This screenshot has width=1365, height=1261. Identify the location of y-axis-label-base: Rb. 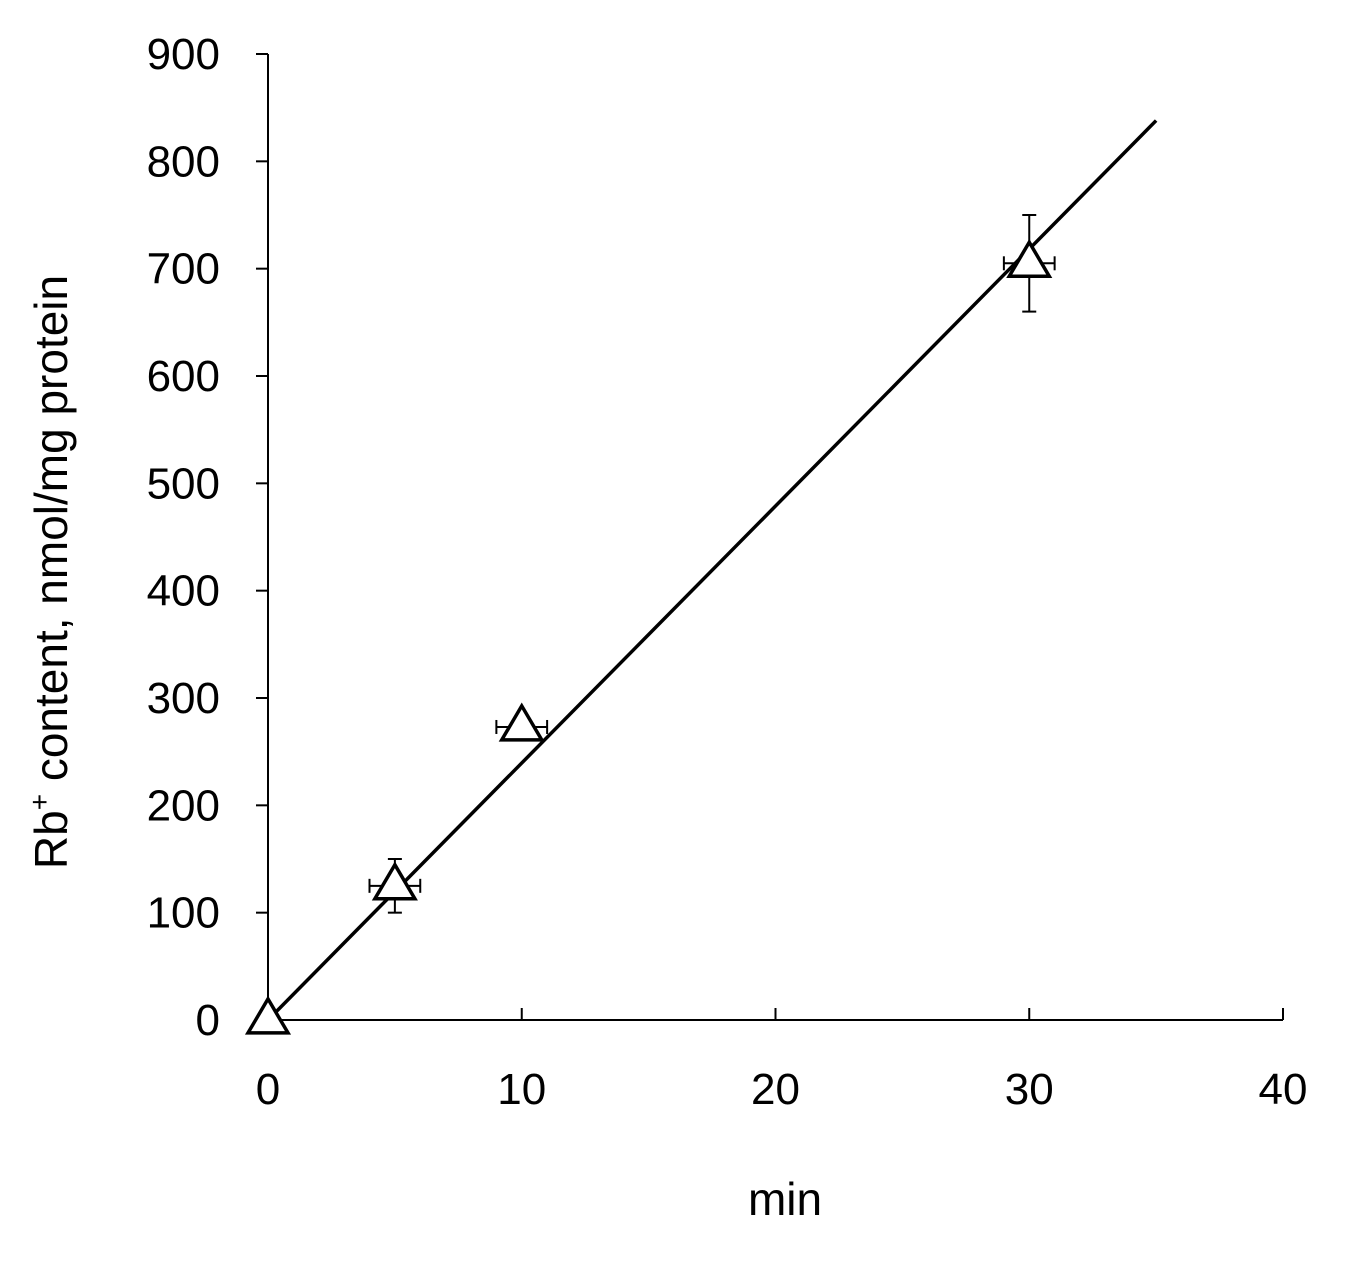
(51, 839).